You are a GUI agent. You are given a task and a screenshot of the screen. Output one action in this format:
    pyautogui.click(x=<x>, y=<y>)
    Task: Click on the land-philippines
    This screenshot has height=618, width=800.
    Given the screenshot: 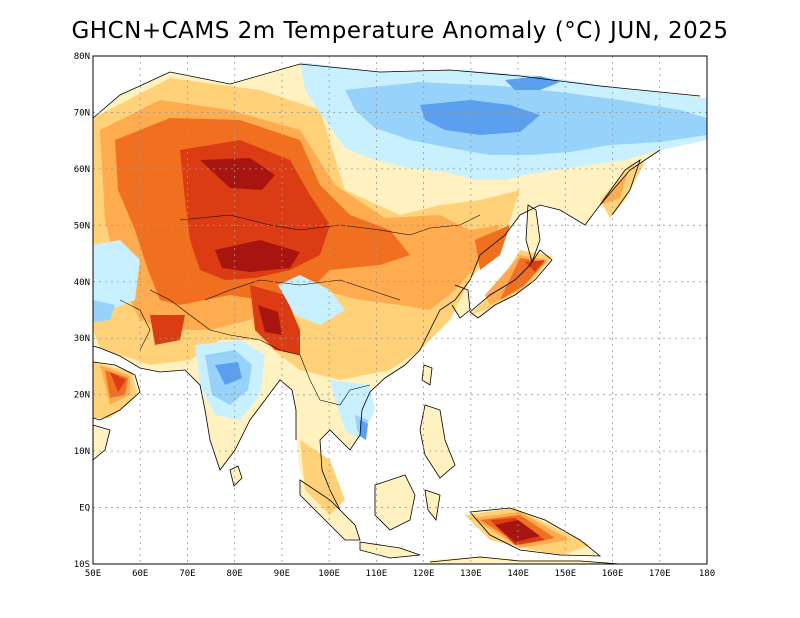 What is the action you would take?
    pyautogui.click(x=437, y=441)
    